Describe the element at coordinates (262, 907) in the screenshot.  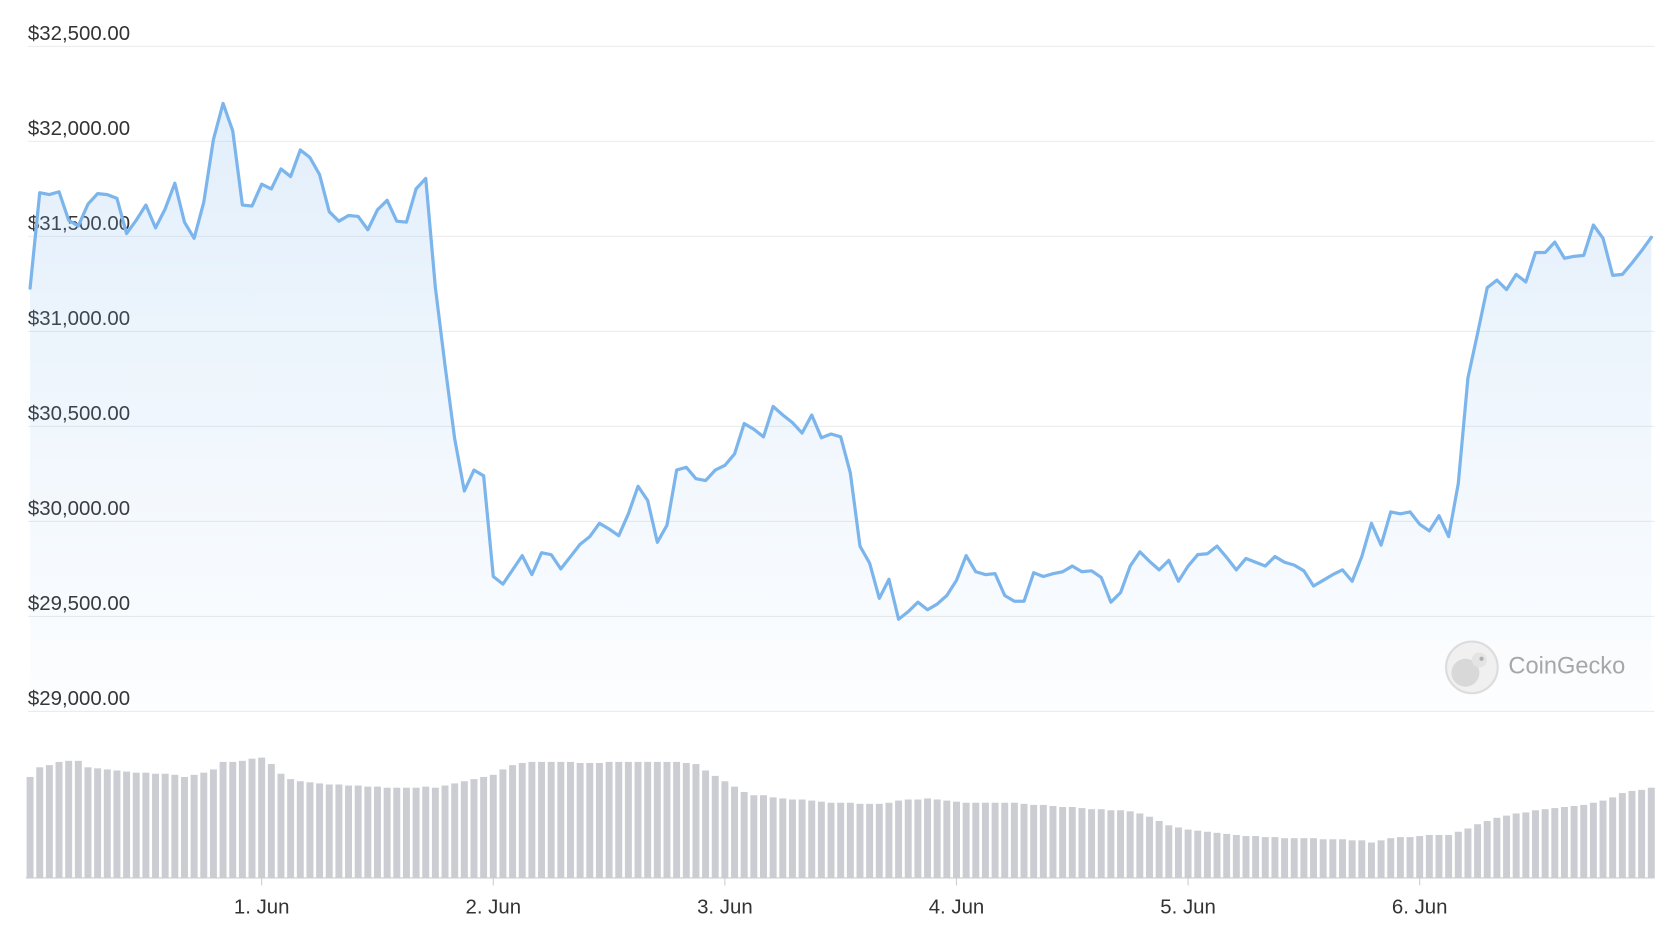
I see `x-tick-label: 1. Jun` at that location.